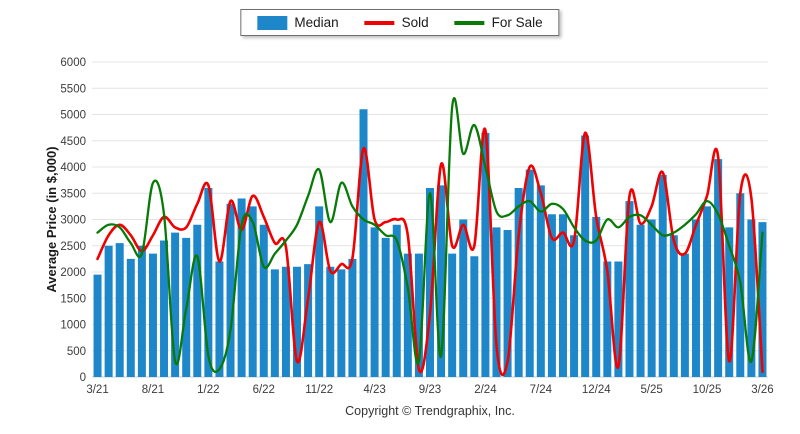 This screenshot has height=434, width=800. What do you see at coordinates (208, 390) in the screenshot?
I see `x-tick-label: 1/22` at bounding box center [208, 390].